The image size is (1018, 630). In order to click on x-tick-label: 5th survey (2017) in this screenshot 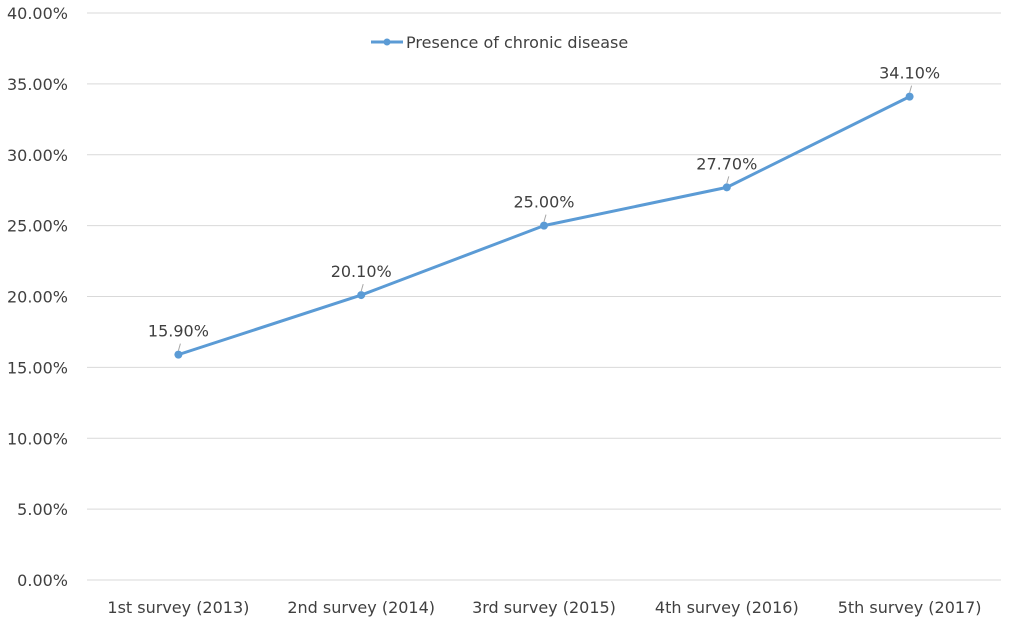, I will do `click(910, 607)`.